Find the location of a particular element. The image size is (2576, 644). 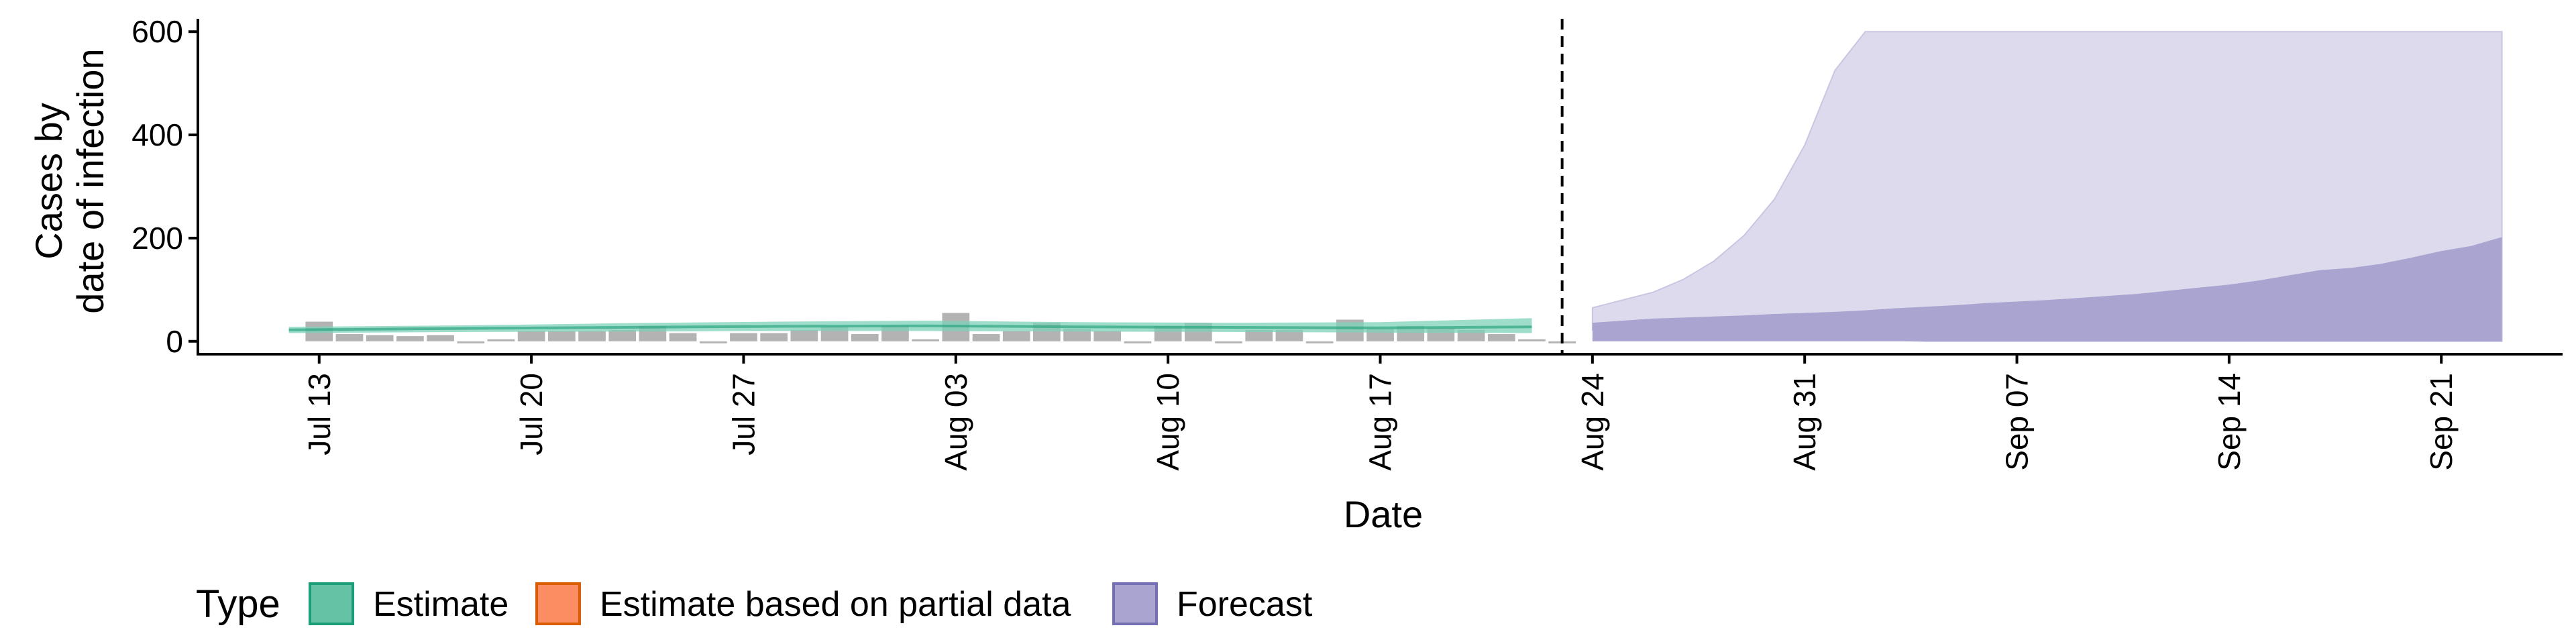

legend-swatch-partial-estimate is located at coordinates (558, 603).